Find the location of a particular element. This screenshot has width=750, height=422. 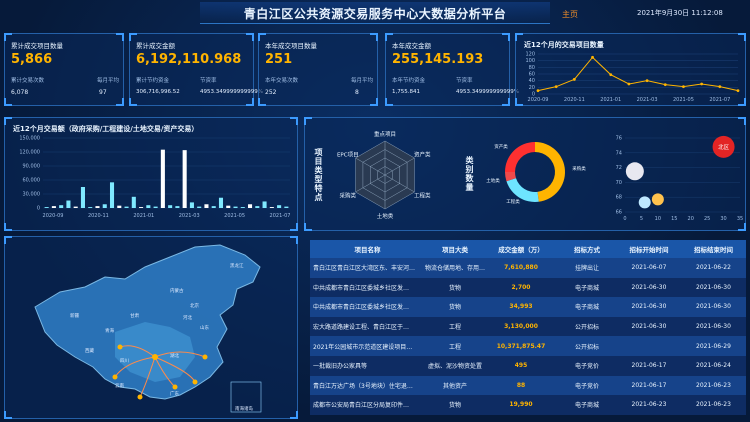

cell-amount: 495 is located at coordinates (521, 365).